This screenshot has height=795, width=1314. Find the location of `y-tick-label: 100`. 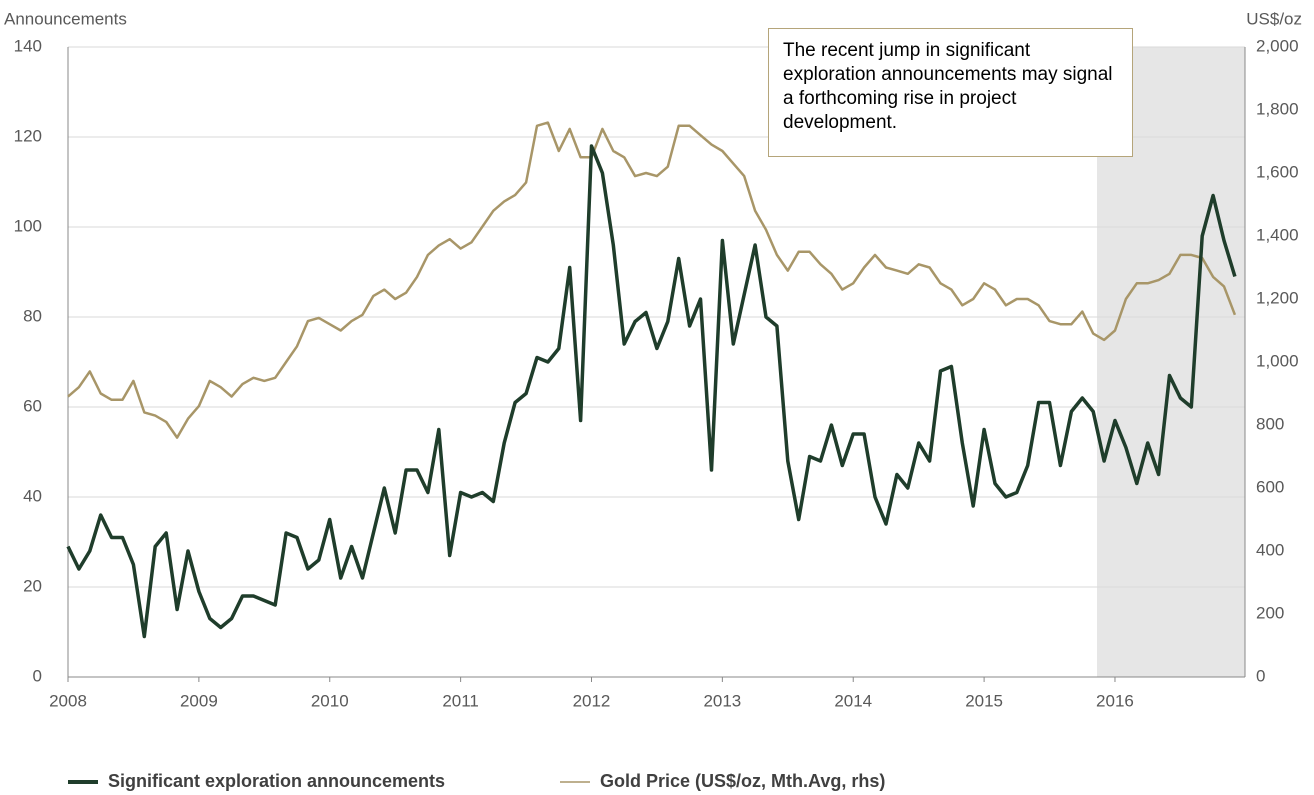

y-tick-label: 100 is located at coordinates (28, 225).